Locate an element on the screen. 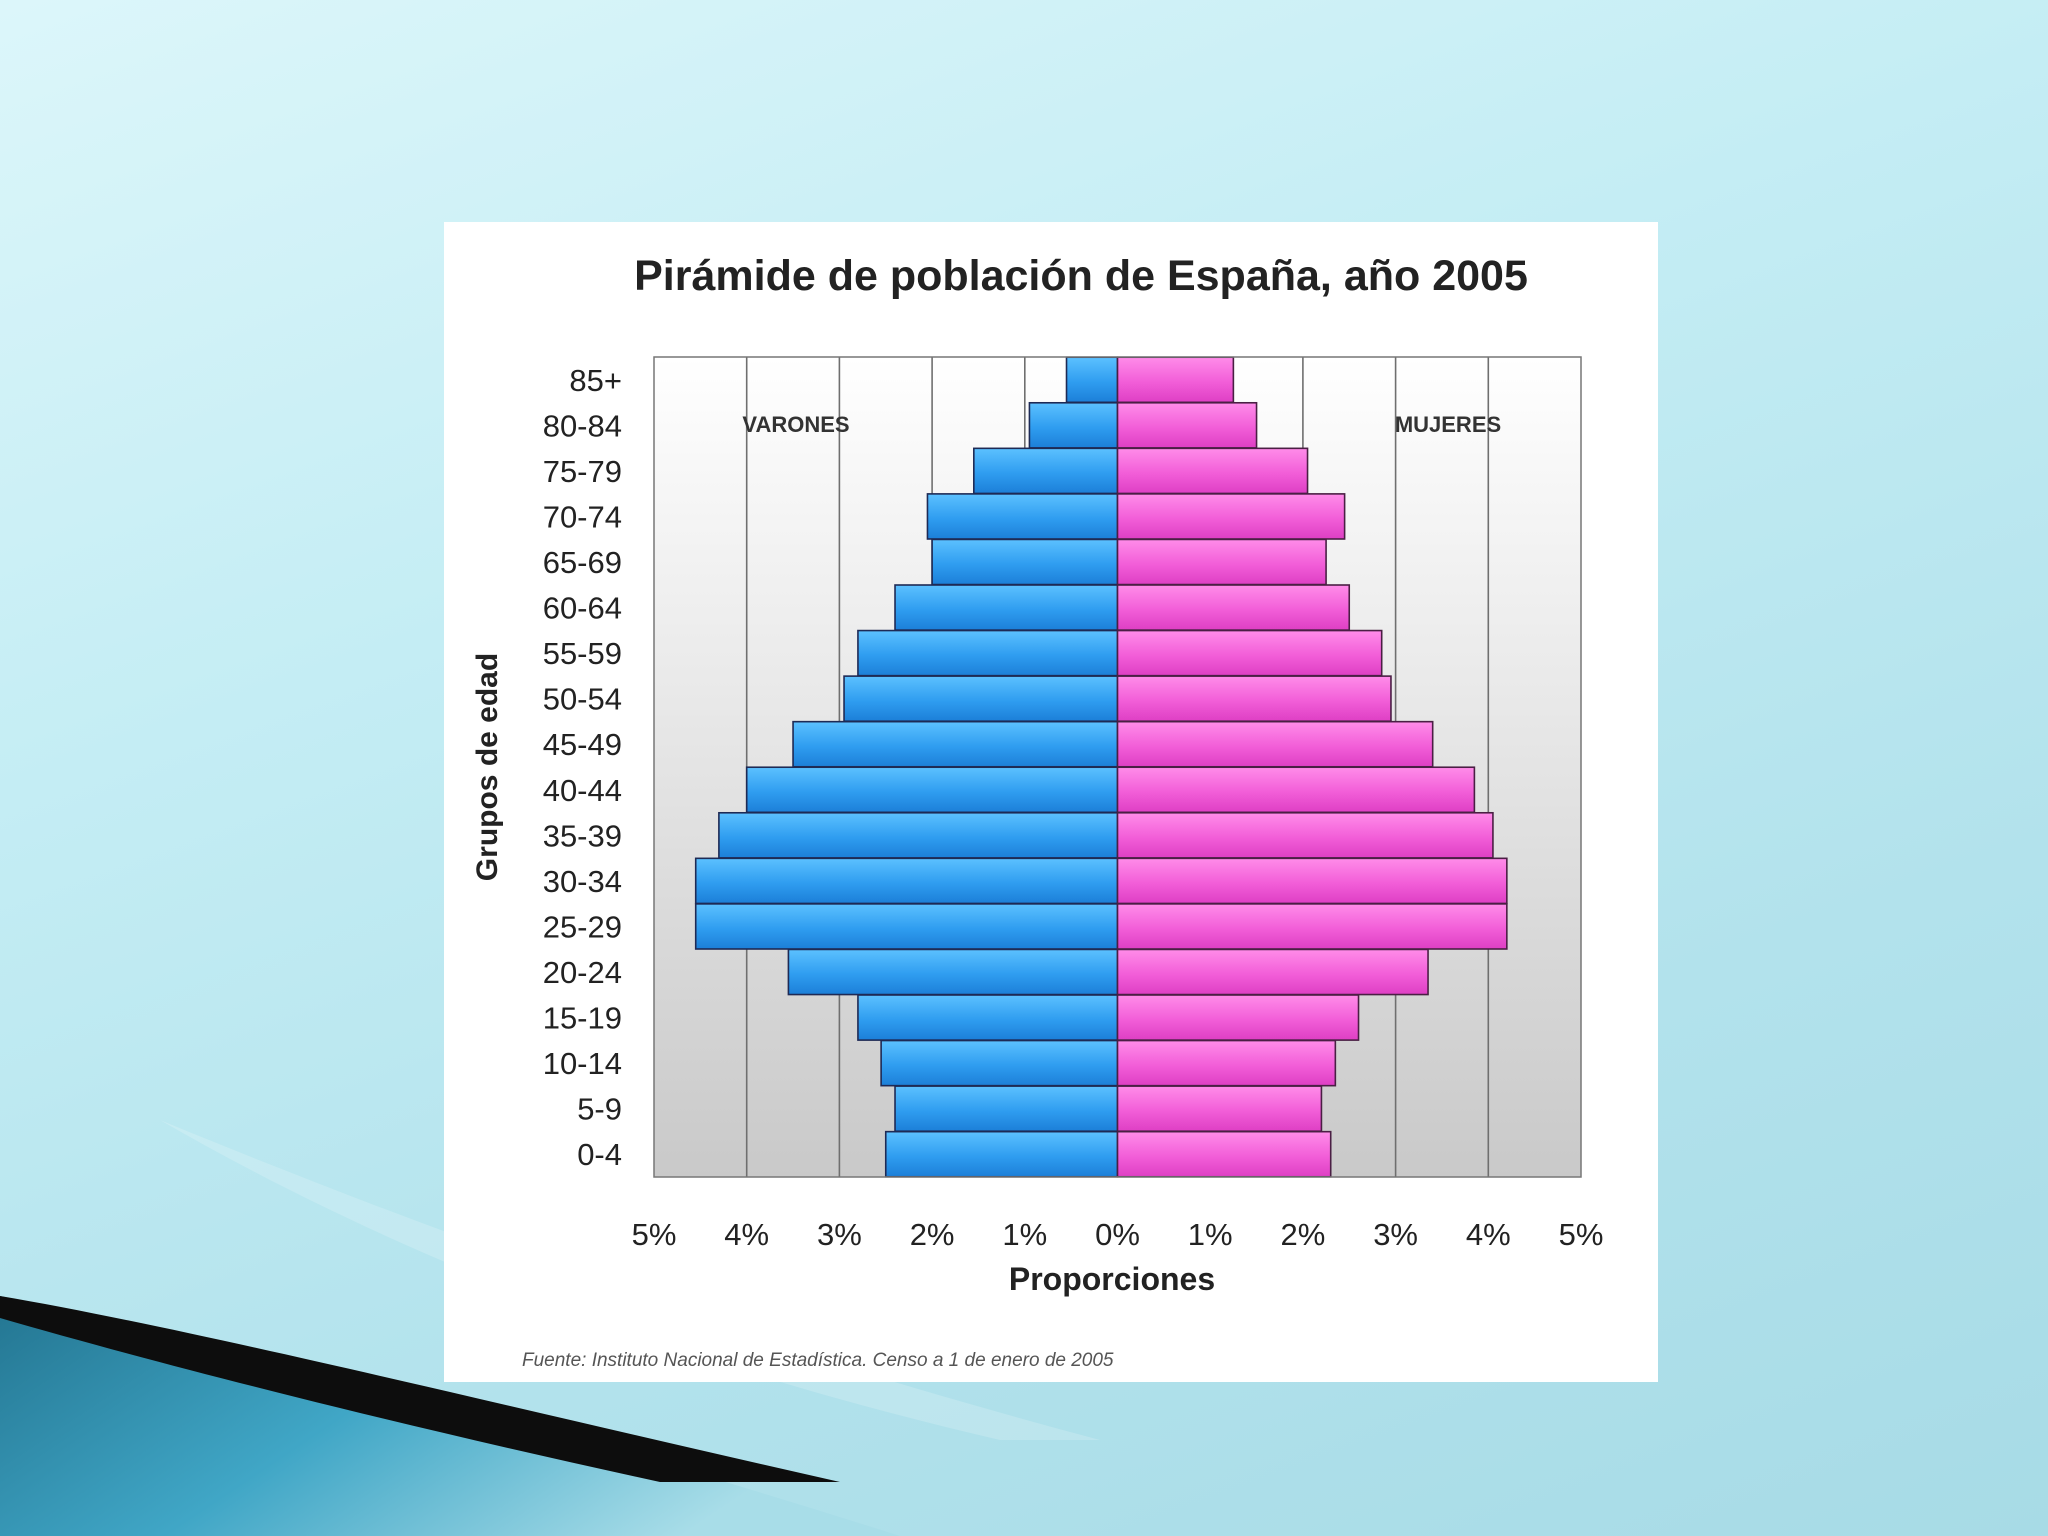  y-tick-label: 35-39 is located at coordinates (582, 835).